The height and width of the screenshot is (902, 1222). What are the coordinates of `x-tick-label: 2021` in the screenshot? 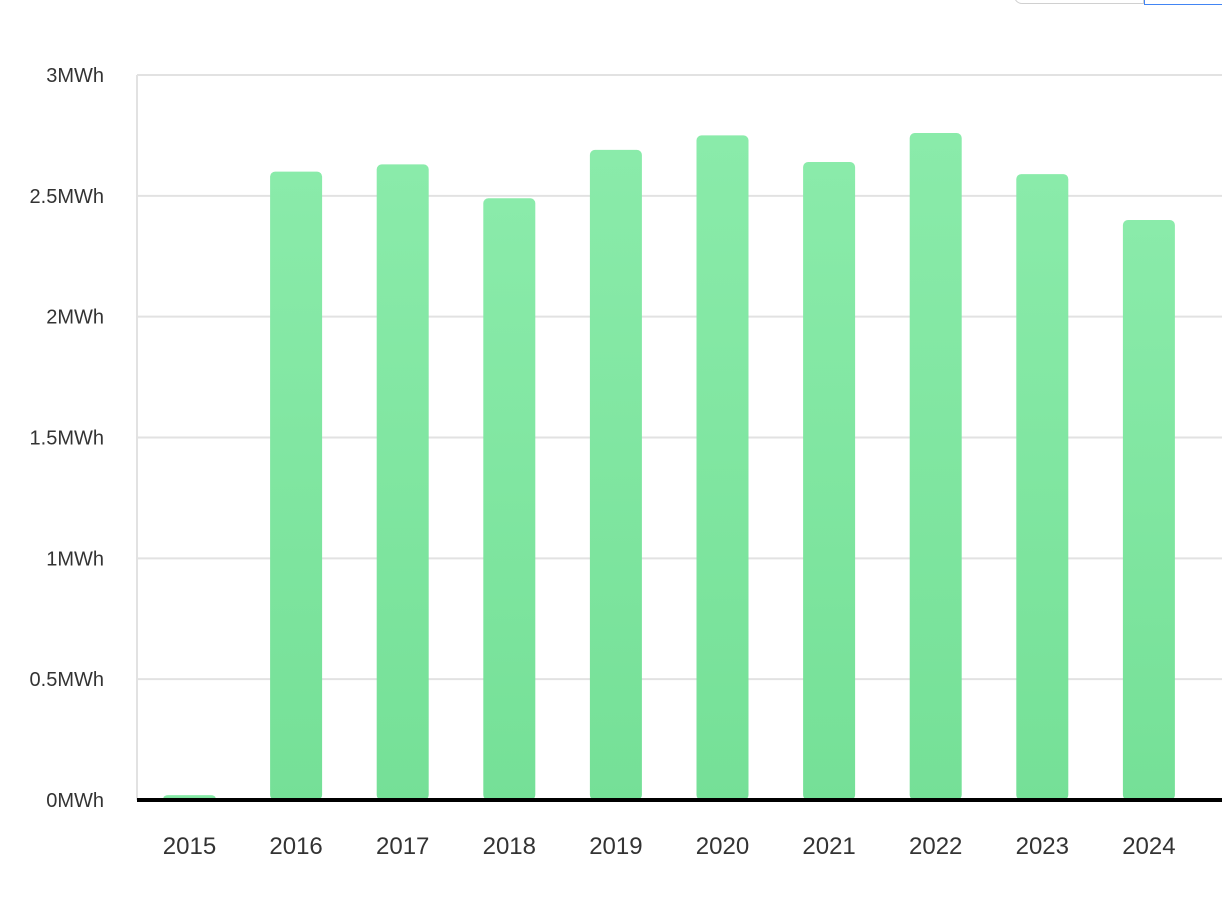 It's located at (828, 846).